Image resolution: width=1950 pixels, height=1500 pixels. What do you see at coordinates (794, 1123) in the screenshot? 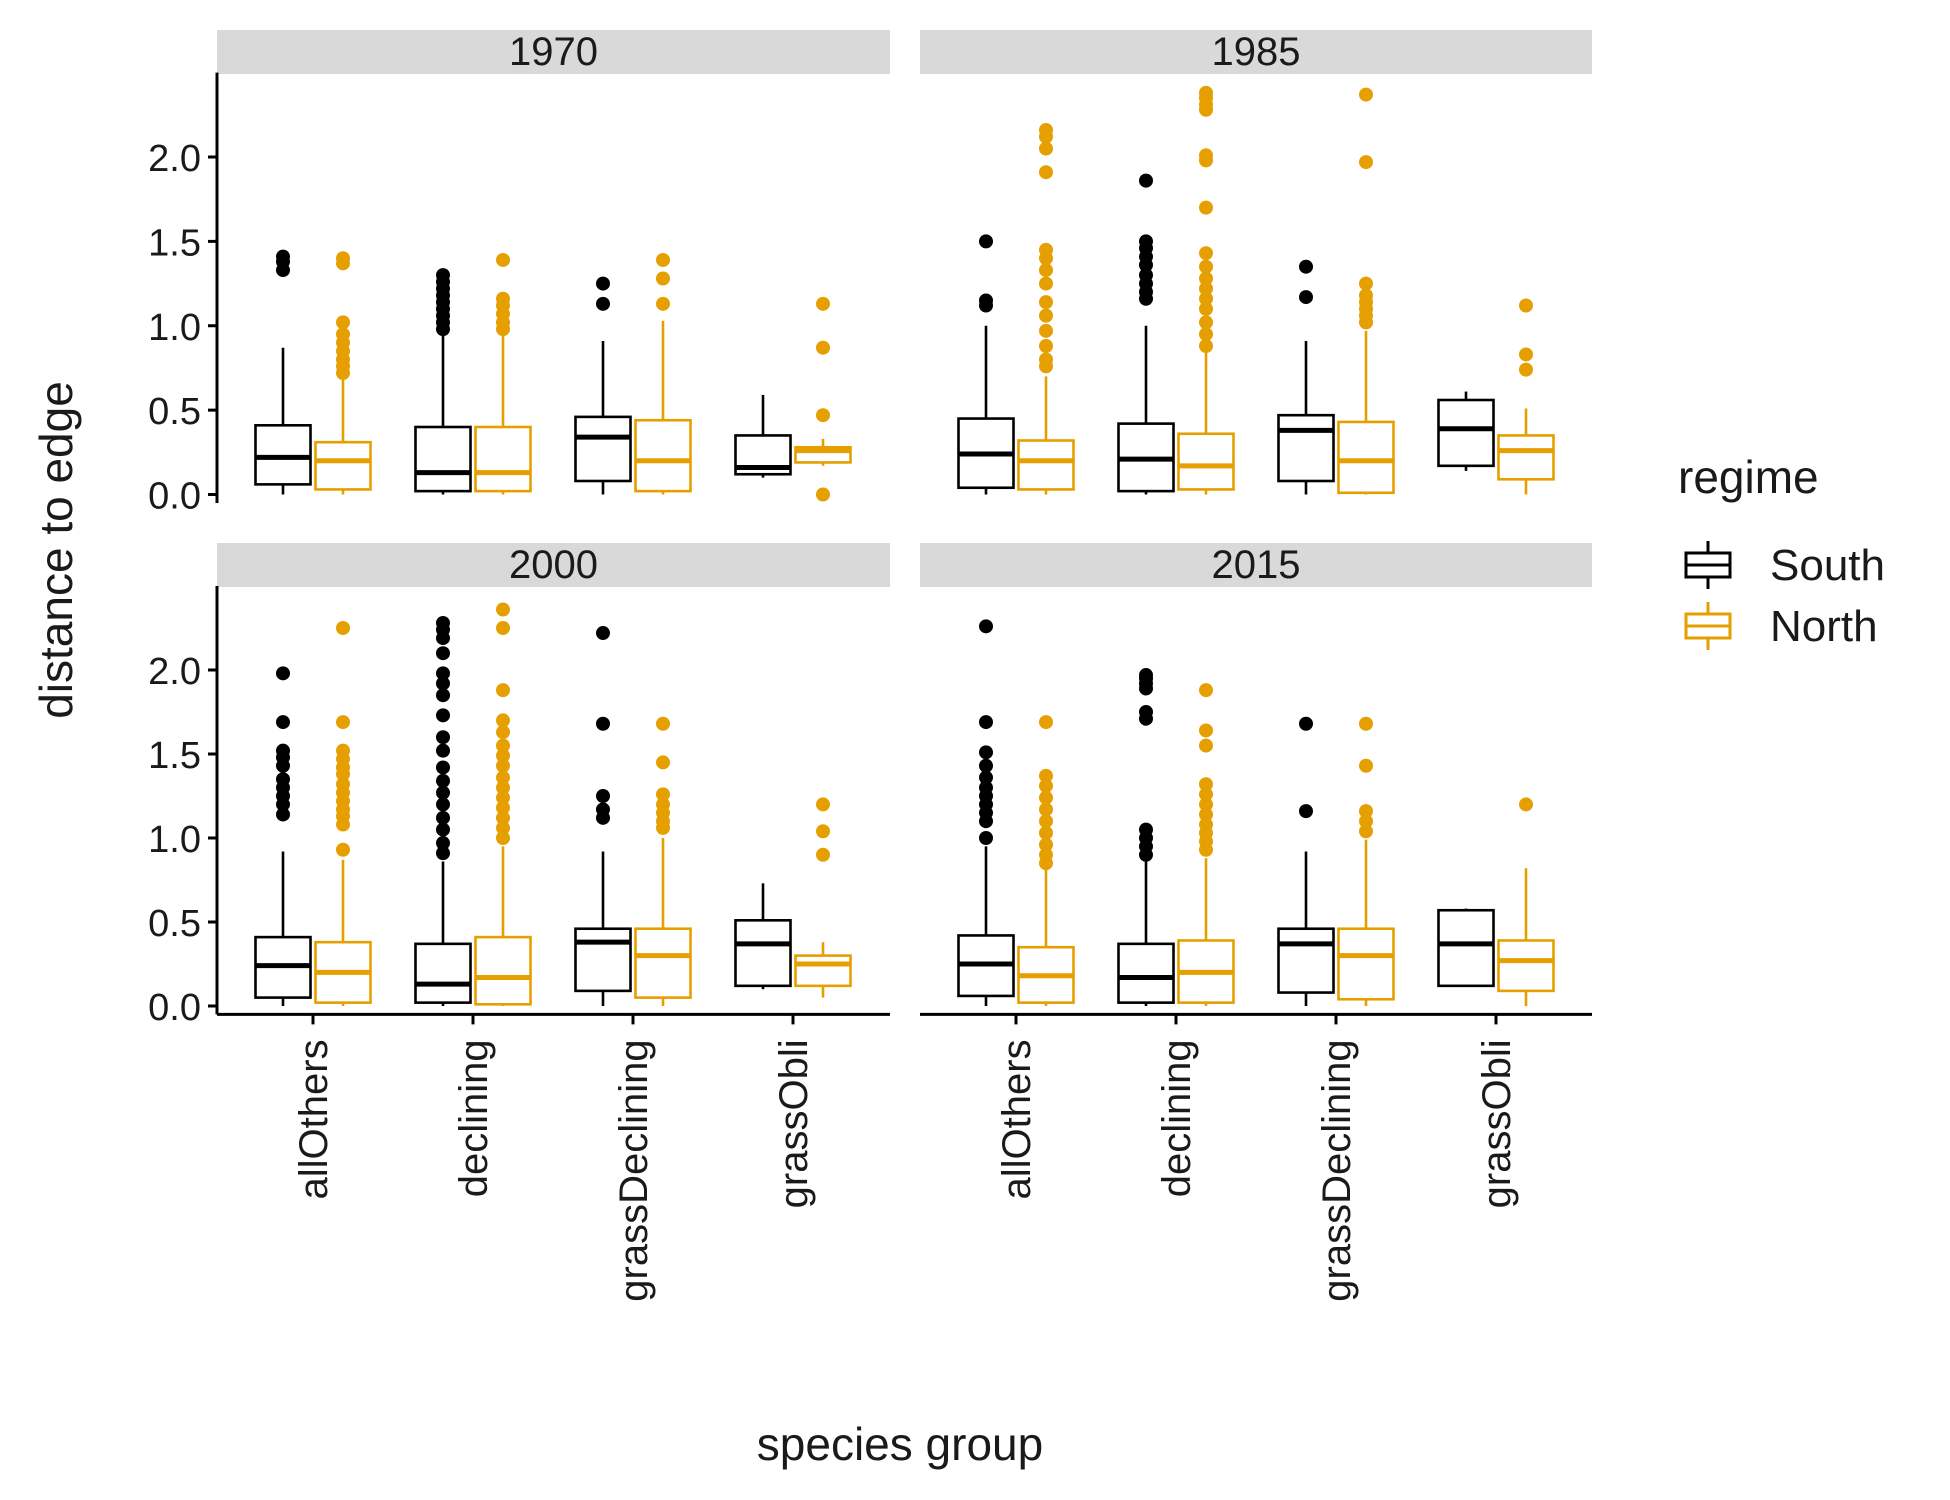
I see `x-tick-label: grassObli` at bounding box center [794, 1123].